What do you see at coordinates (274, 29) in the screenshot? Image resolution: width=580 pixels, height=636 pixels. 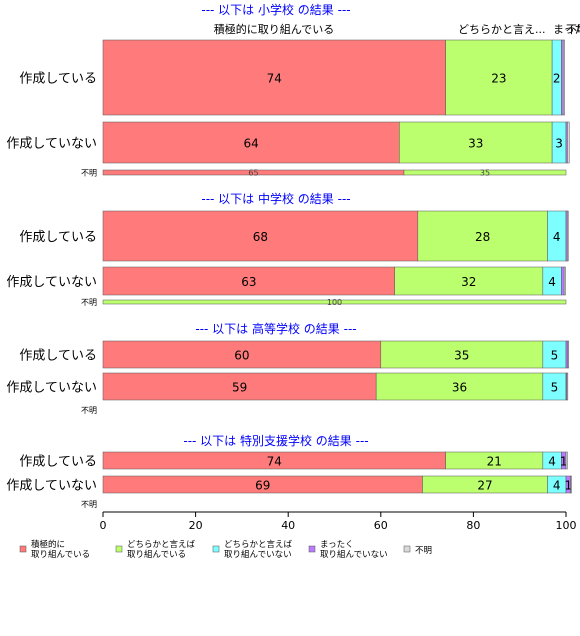 I see `category-header: 積極的に取り組んでいる` at bounding box center [274, 29].